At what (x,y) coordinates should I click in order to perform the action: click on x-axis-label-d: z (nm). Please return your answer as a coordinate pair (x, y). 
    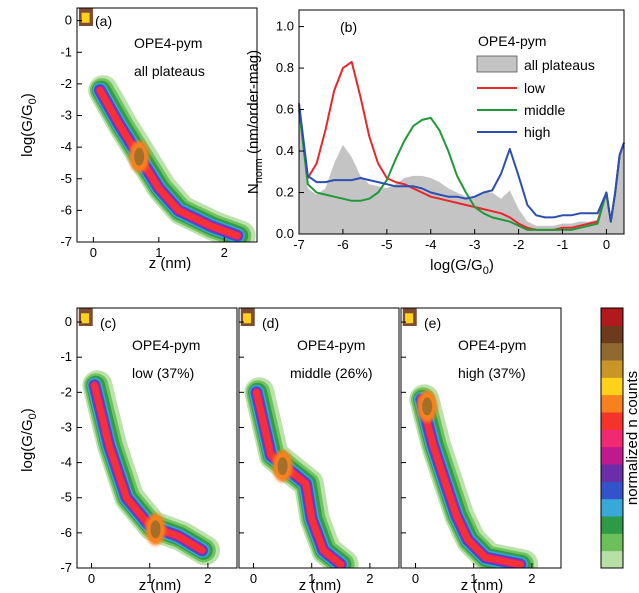
    Looking at the image, I should click on (320, 585).